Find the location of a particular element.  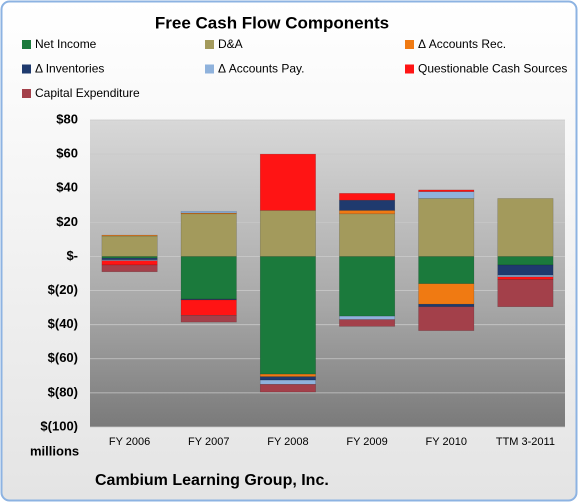

legend-label: Δ Accounts Pay. is located at coordinates (261, 69).